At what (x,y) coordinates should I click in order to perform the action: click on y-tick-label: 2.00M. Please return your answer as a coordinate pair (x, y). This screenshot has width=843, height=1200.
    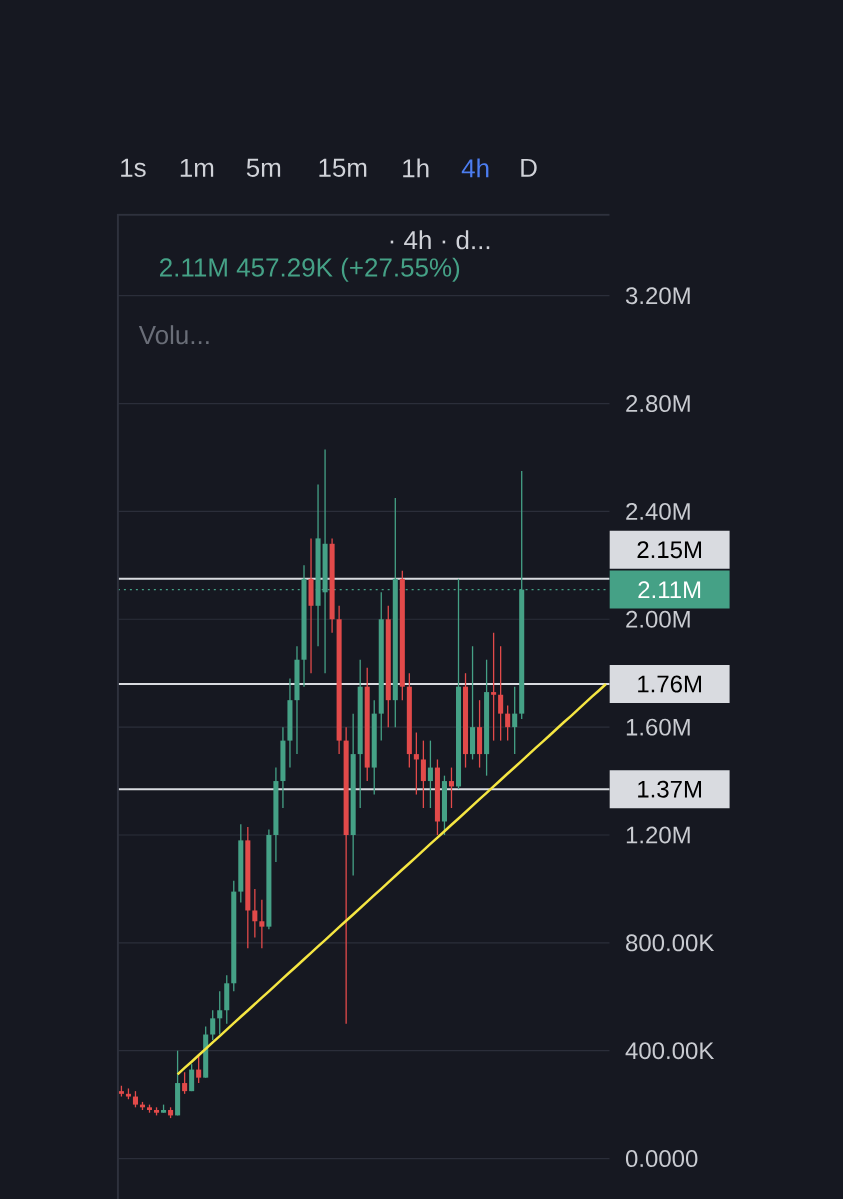
    Looking at the image, I should click on (658, 619).